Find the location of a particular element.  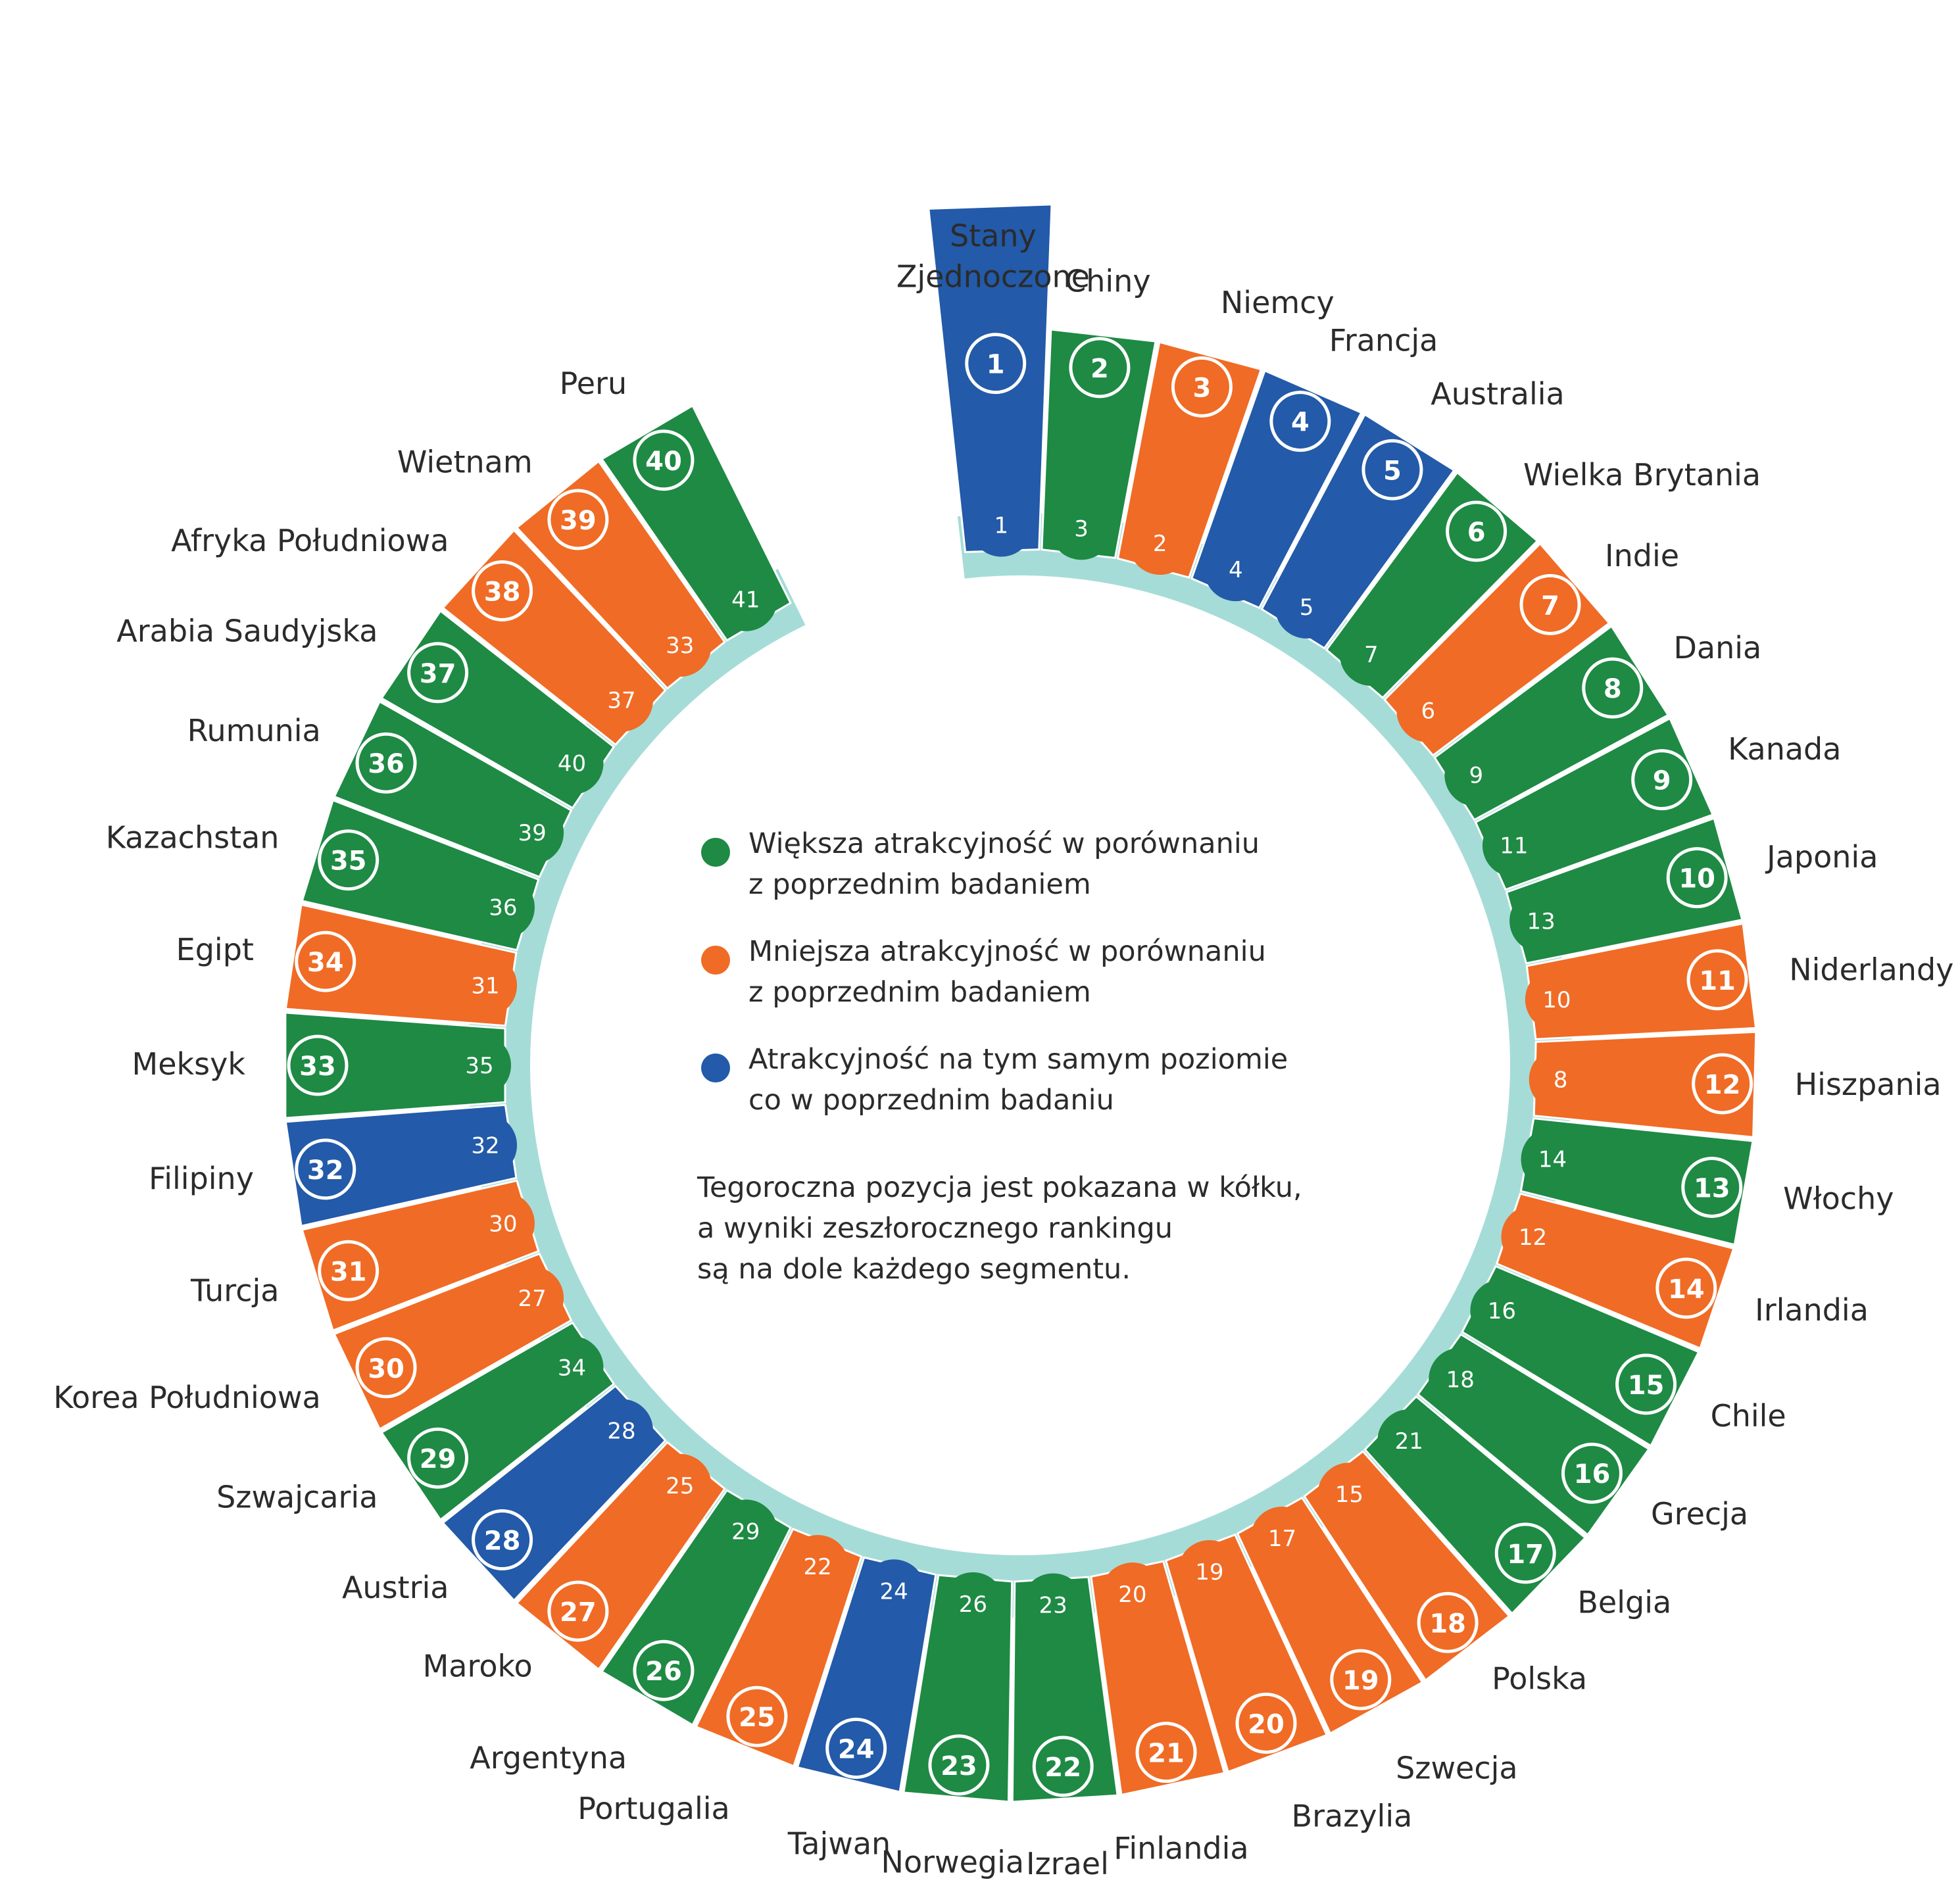

current-rank-label: 7 is located at coordinates (1550, 606).